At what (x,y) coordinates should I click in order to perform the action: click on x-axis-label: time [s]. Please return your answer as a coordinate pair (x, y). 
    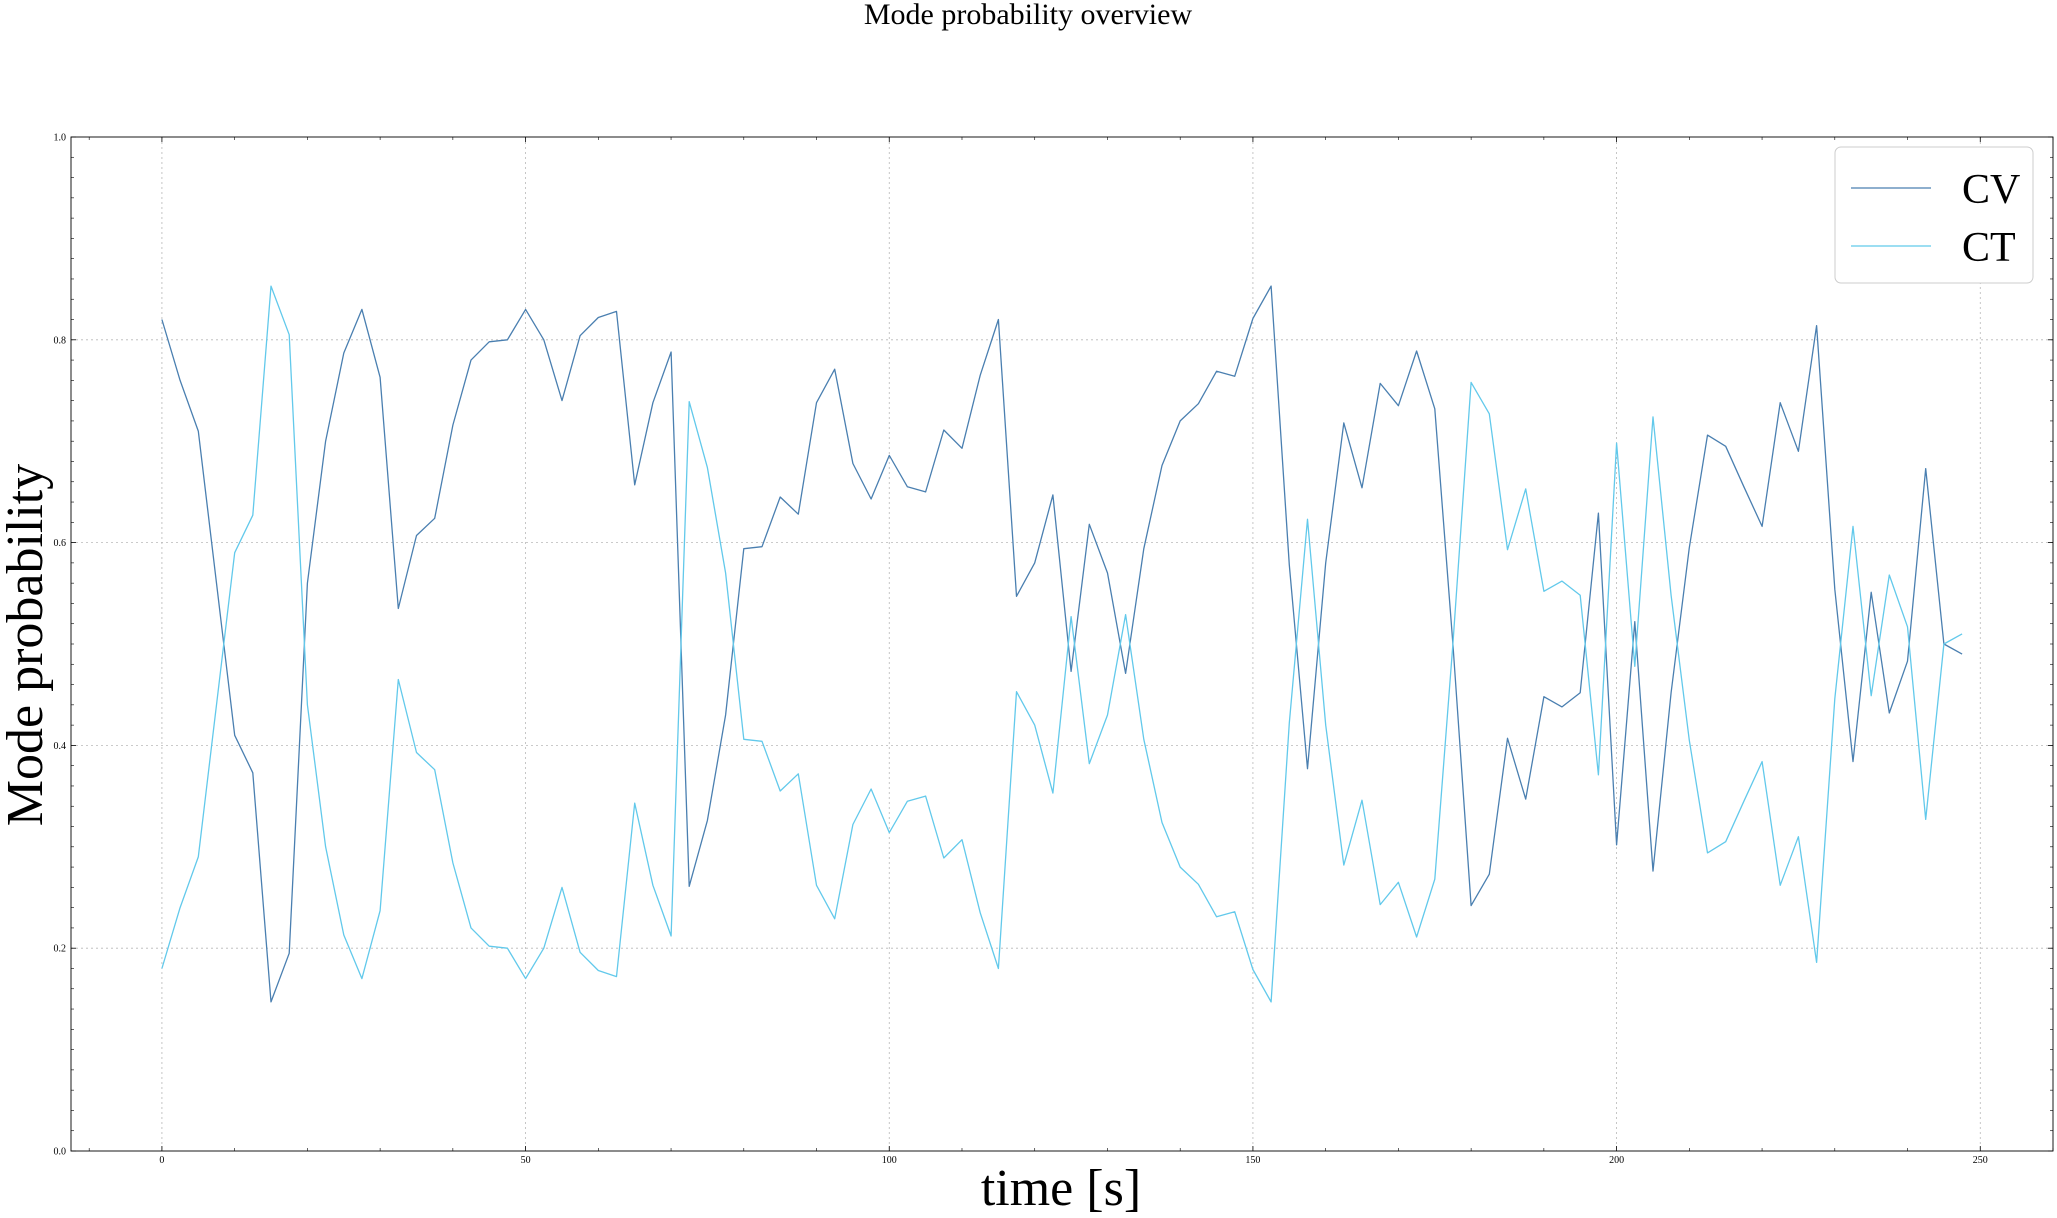
    Looking at the image, I should click on (1061, 1188).